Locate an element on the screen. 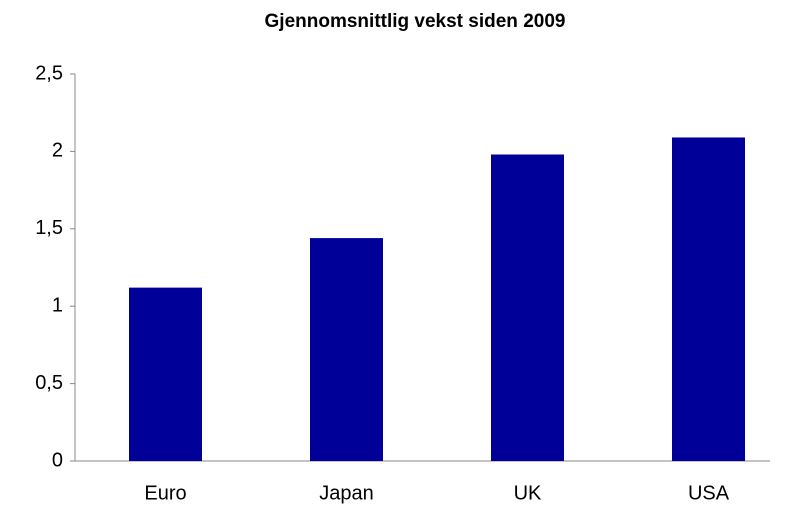 Image resolution: width=788 pixels, height=507 pixels. y-tick-label: 1 is located at coordinates (57, 305).